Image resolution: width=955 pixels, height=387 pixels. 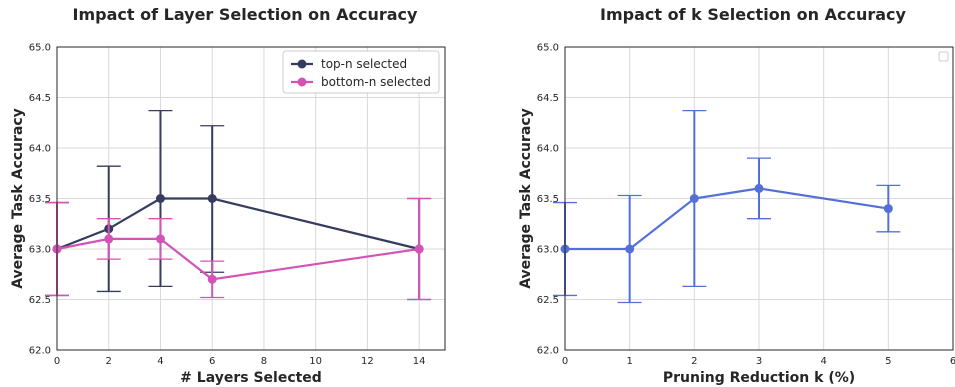 What do you see at coordinates (759, 361) in the screenshot?
I see `x-tick-label: 3` at bounding box center [759, 361].